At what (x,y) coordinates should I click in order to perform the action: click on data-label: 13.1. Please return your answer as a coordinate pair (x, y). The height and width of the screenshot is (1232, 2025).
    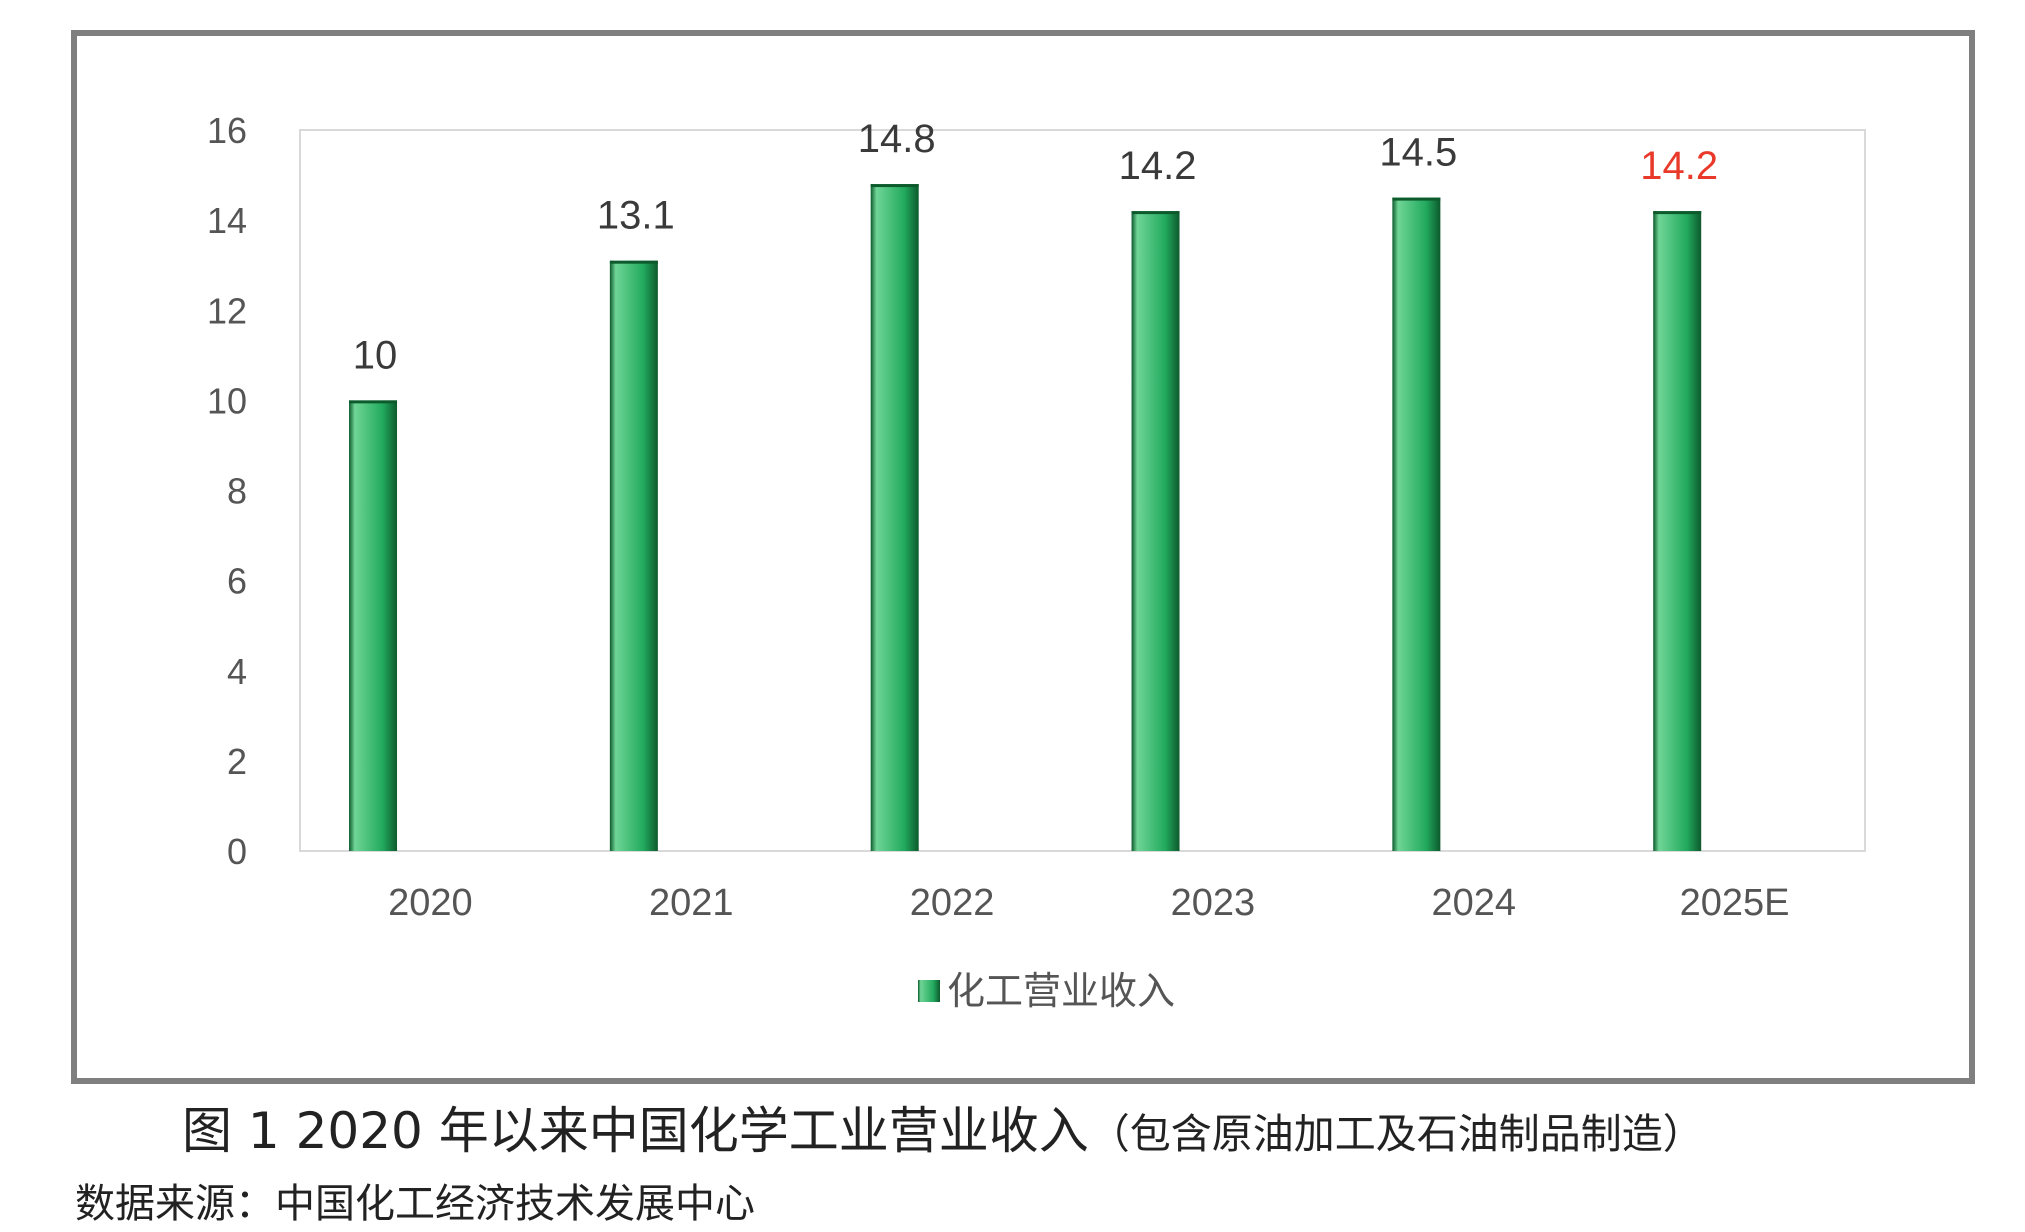
    Looking at the image, I should click on (636, 216).